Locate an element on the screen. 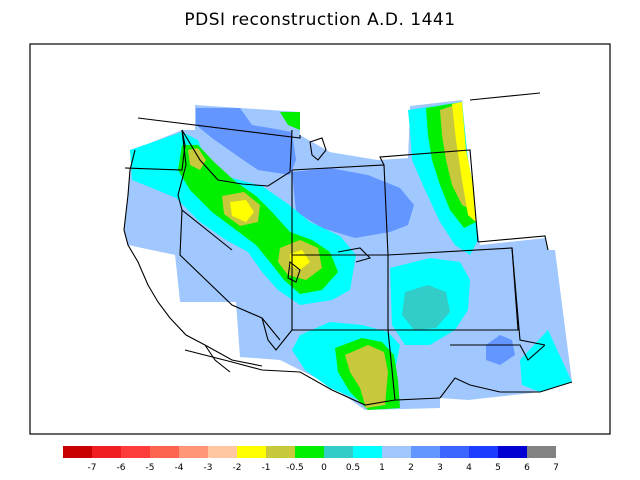 Image resolution: width=640 pixels, height=480 pixels. mexico-border is located at coordinates (290, 377).